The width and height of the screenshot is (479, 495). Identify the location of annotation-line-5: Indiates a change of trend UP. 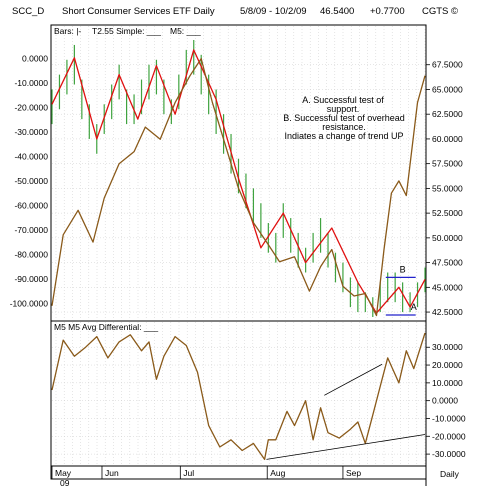
(343, 136).